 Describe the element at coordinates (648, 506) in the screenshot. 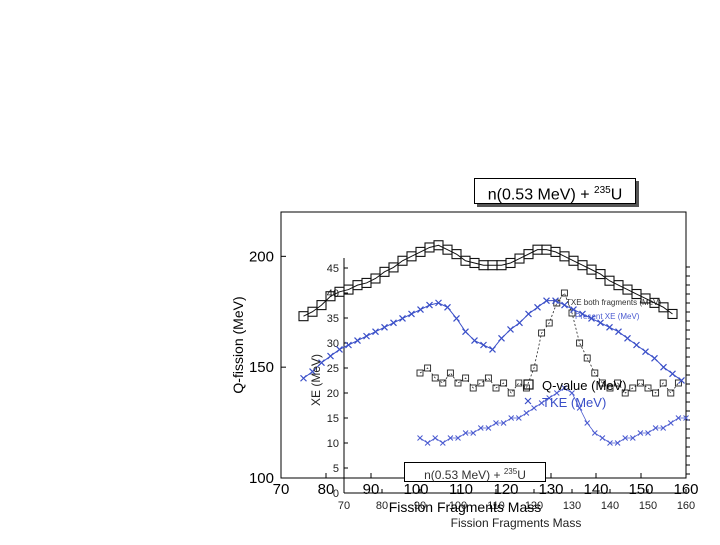

I see `inset-x-tick-label: 150` at that location.